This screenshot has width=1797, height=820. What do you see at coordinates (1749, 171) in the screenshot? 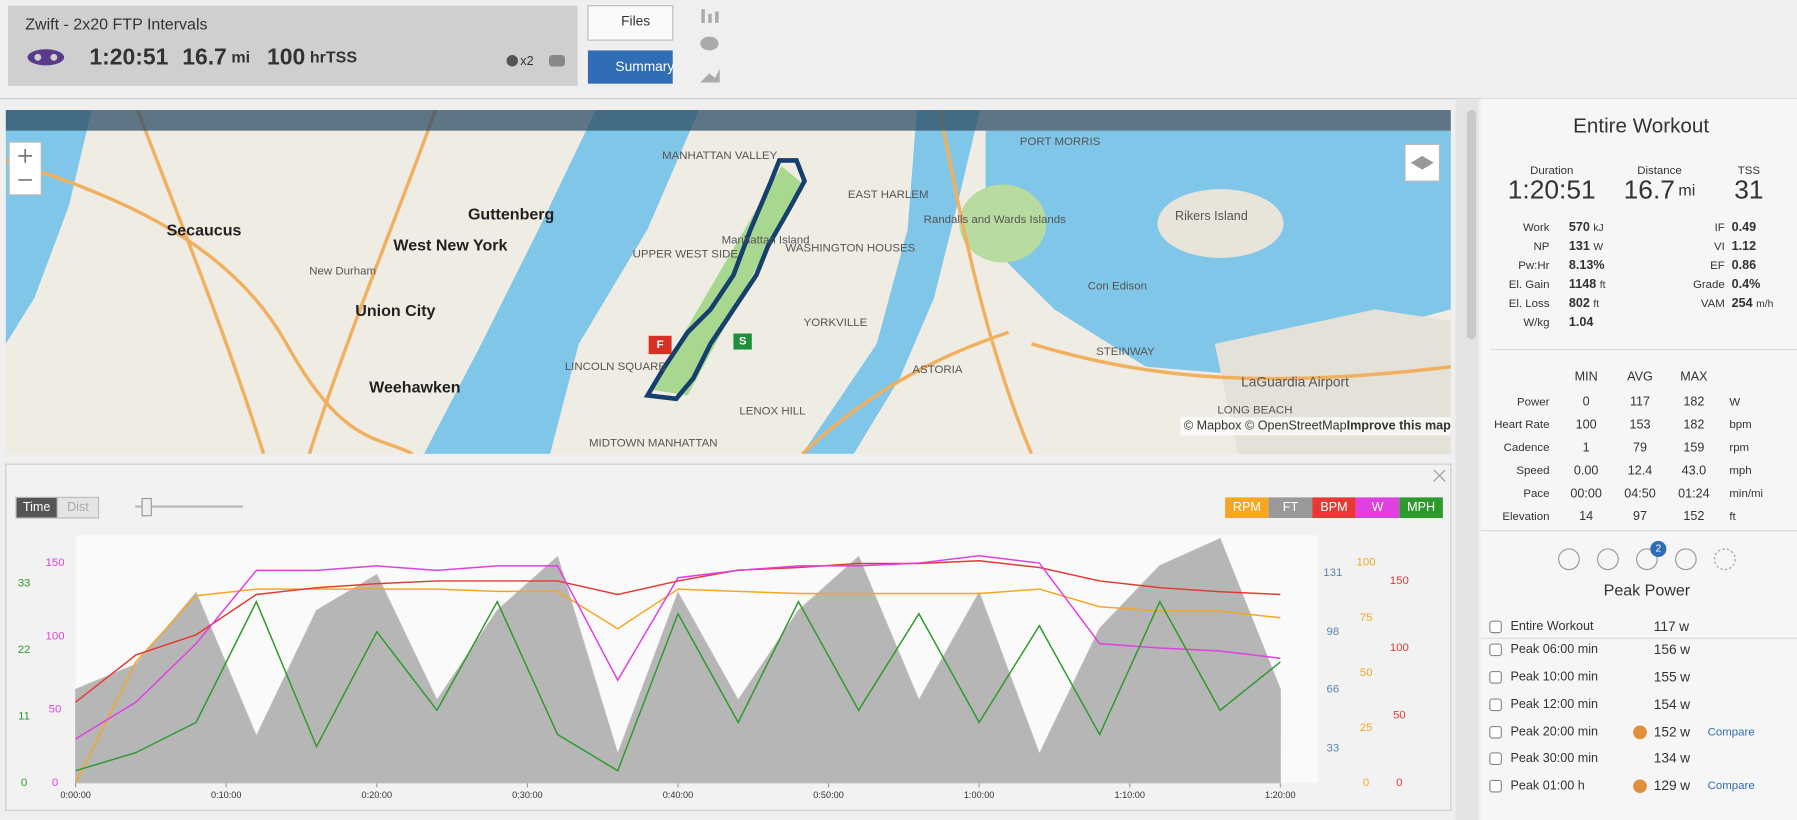
I see `tss-label: TSS` at bounding box center [1749, 171].